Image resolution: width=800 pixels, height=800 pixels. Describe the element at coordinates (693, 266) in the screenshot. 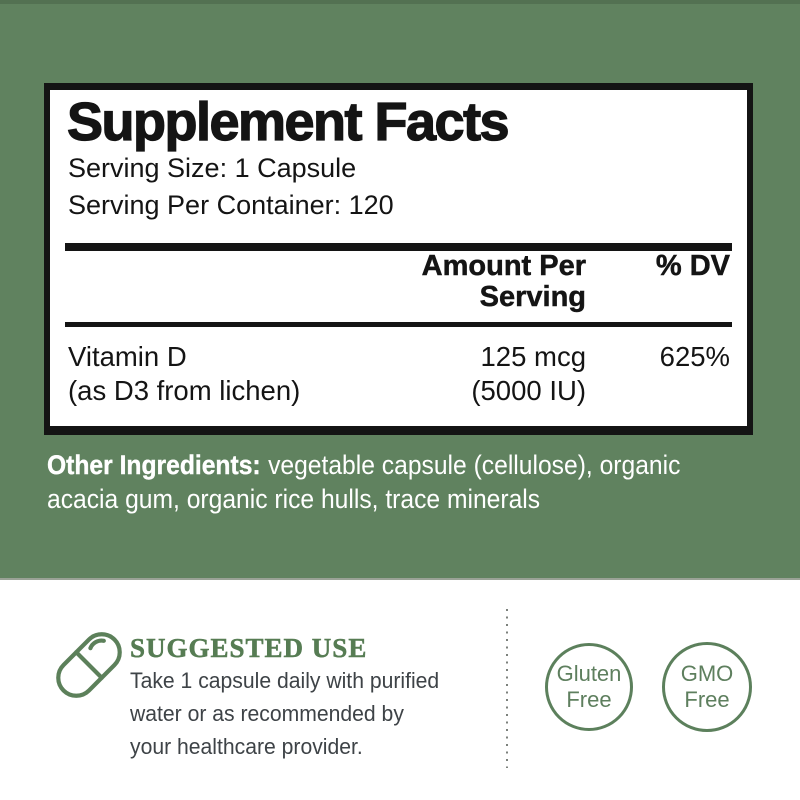

I see `percent-dv-header: % DV` at that location.